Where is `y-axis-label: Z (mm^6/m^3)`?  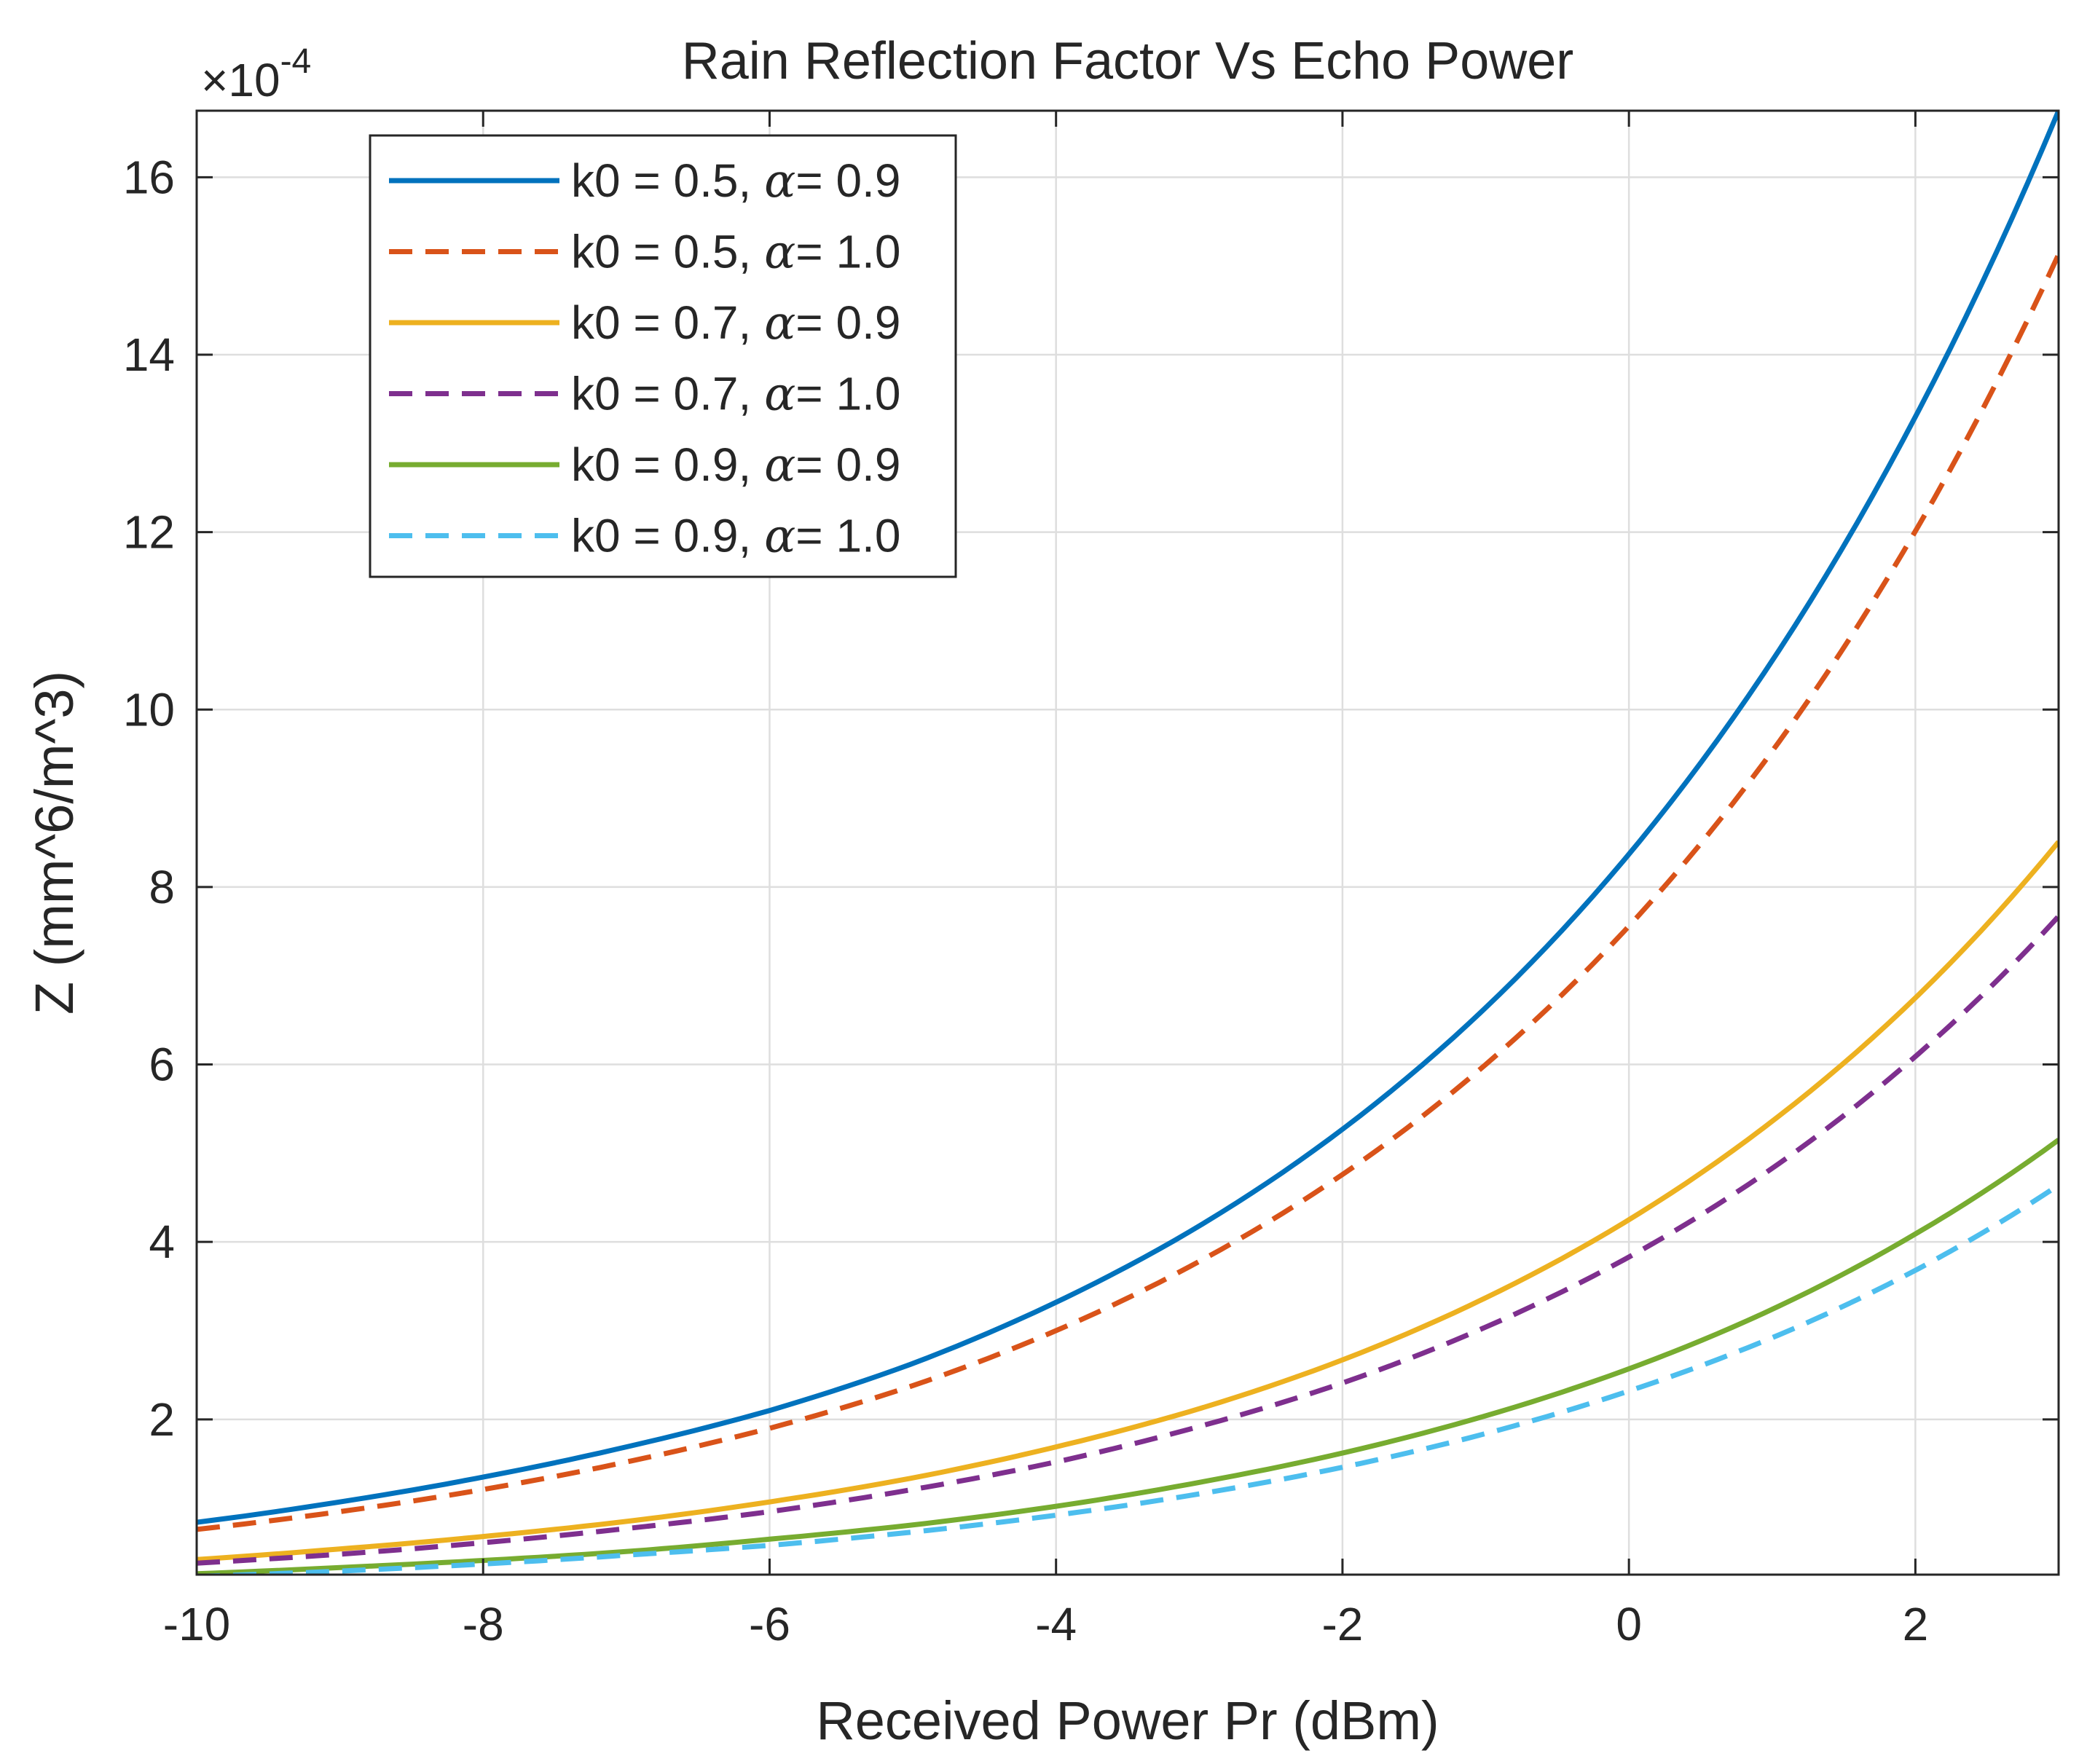 y-axis-label: Z (mm^6/m^3) is located at coordinates (54, 843).